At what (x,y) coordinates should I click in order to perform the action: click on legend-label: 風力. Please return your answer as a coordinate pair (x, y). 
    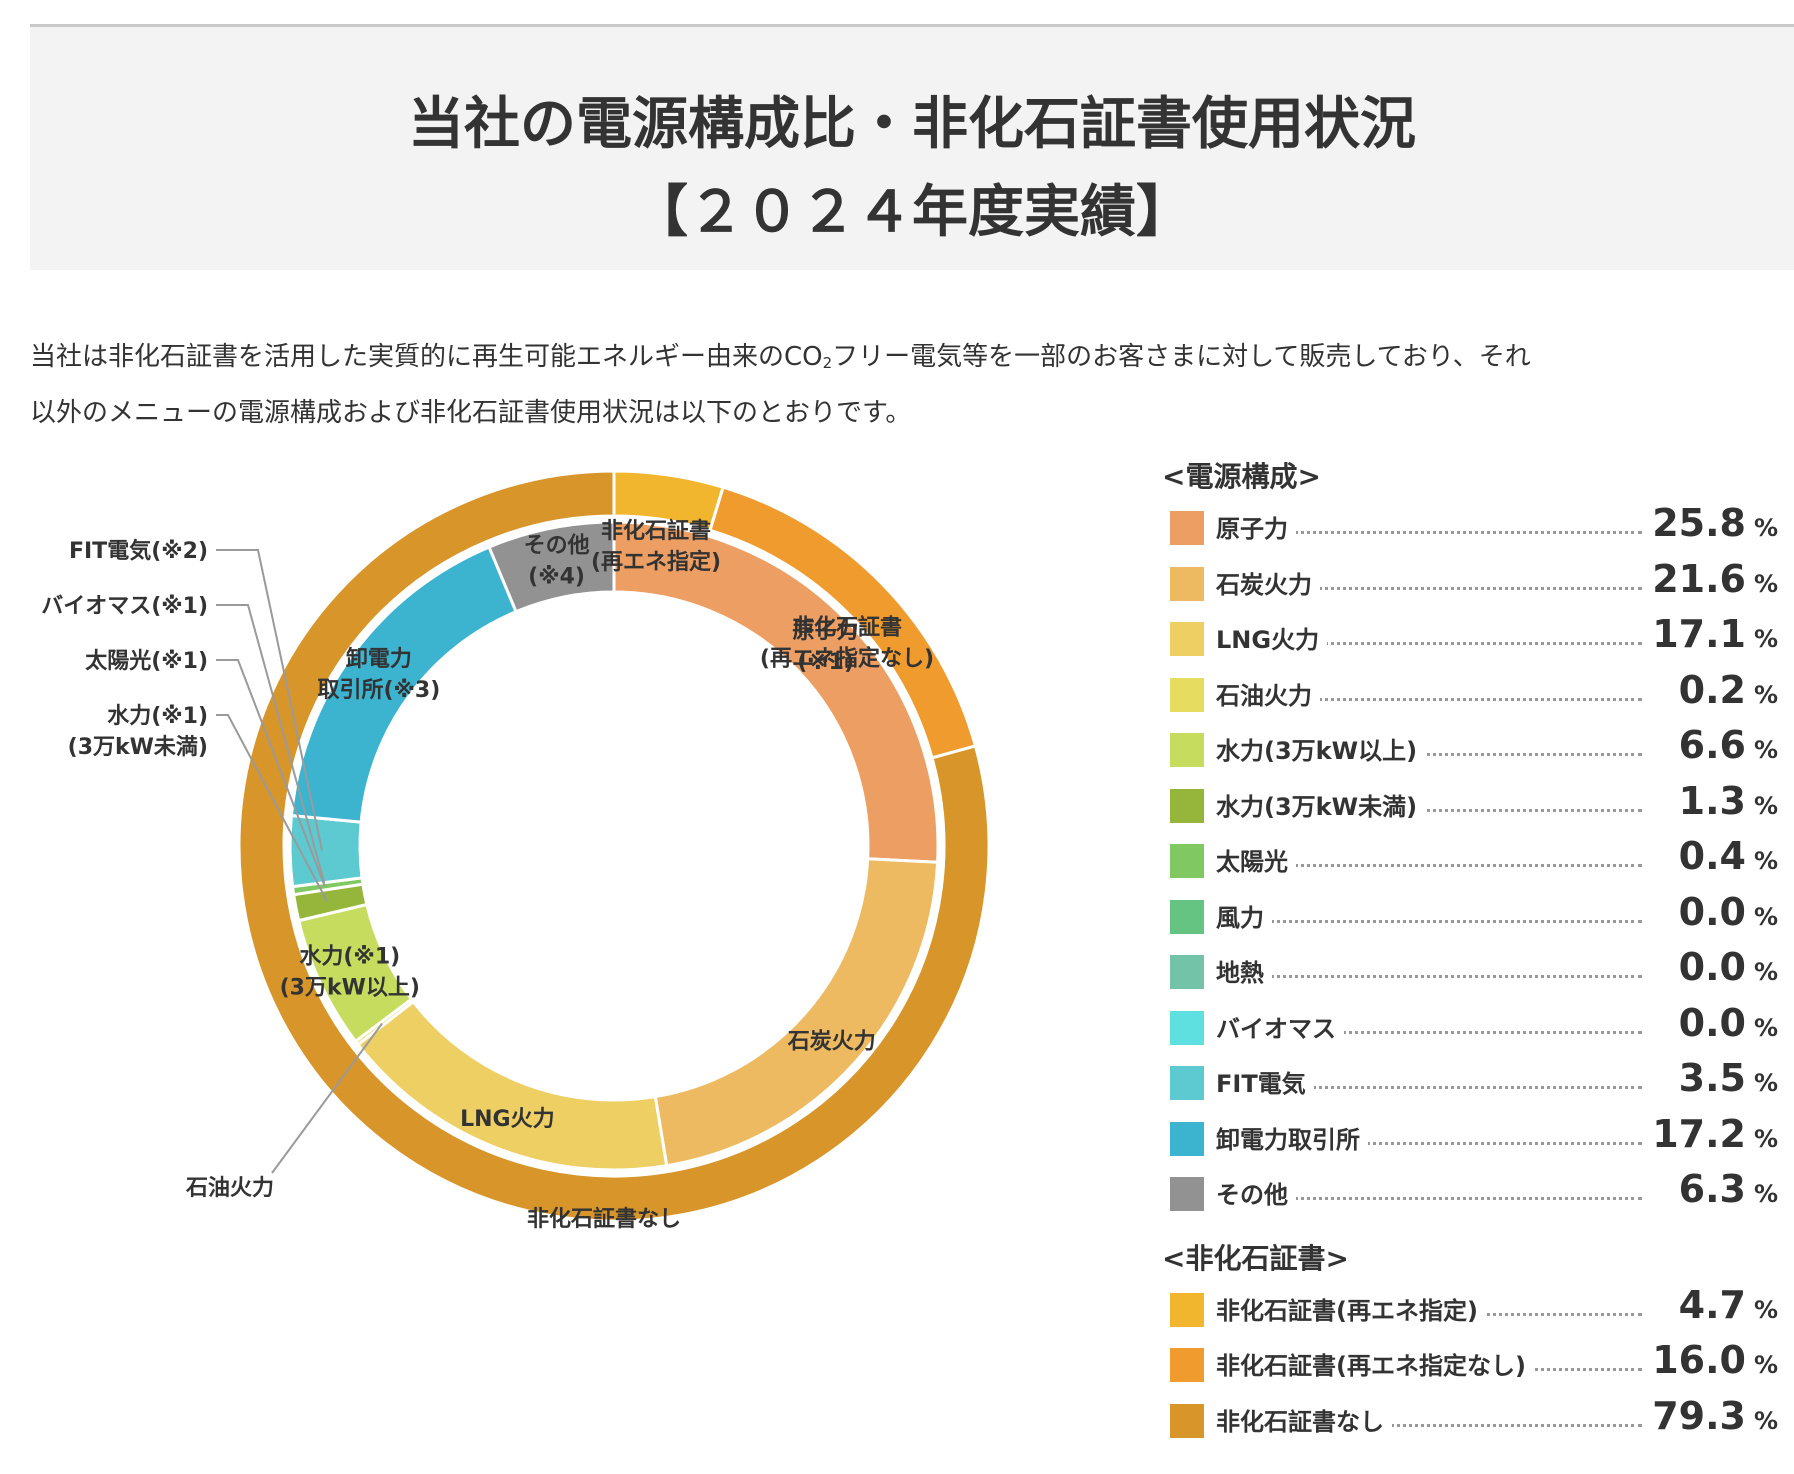
    Looking at the image, I should click on (1244, 915).